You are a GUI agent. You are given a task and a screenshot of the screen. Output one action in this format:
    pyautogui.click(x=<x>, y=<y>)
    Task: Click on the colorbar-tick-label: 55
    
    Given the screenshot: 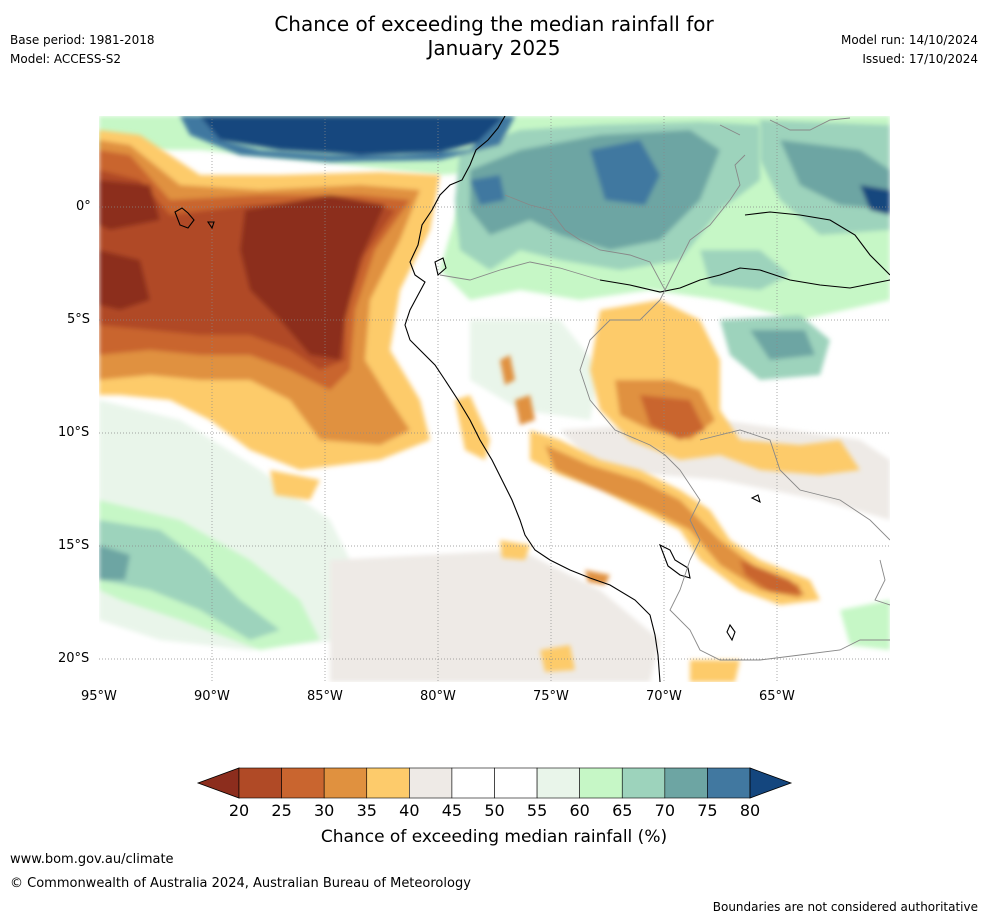 What is the action you would take?
    pyautogui.click(x=537, y=810)
    